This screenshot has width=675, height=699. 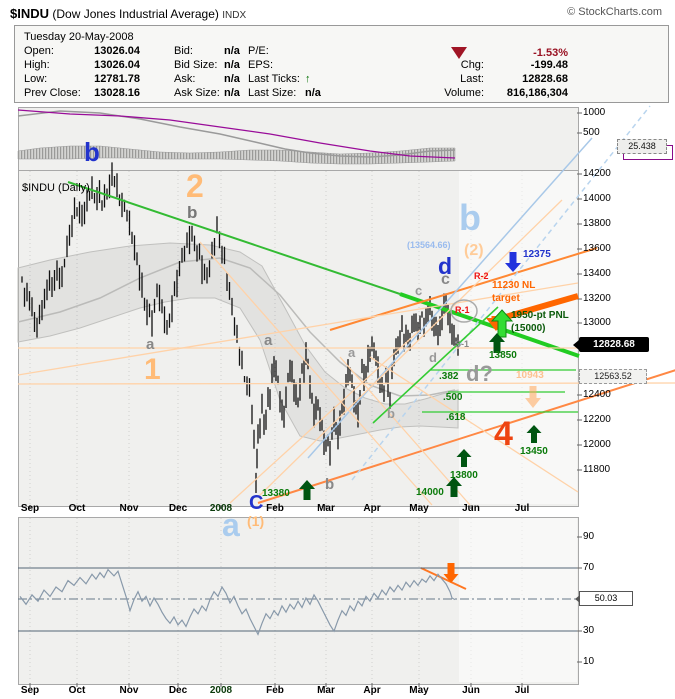 I want to click on quote-label: Ask:, so click(x=185, y=79).